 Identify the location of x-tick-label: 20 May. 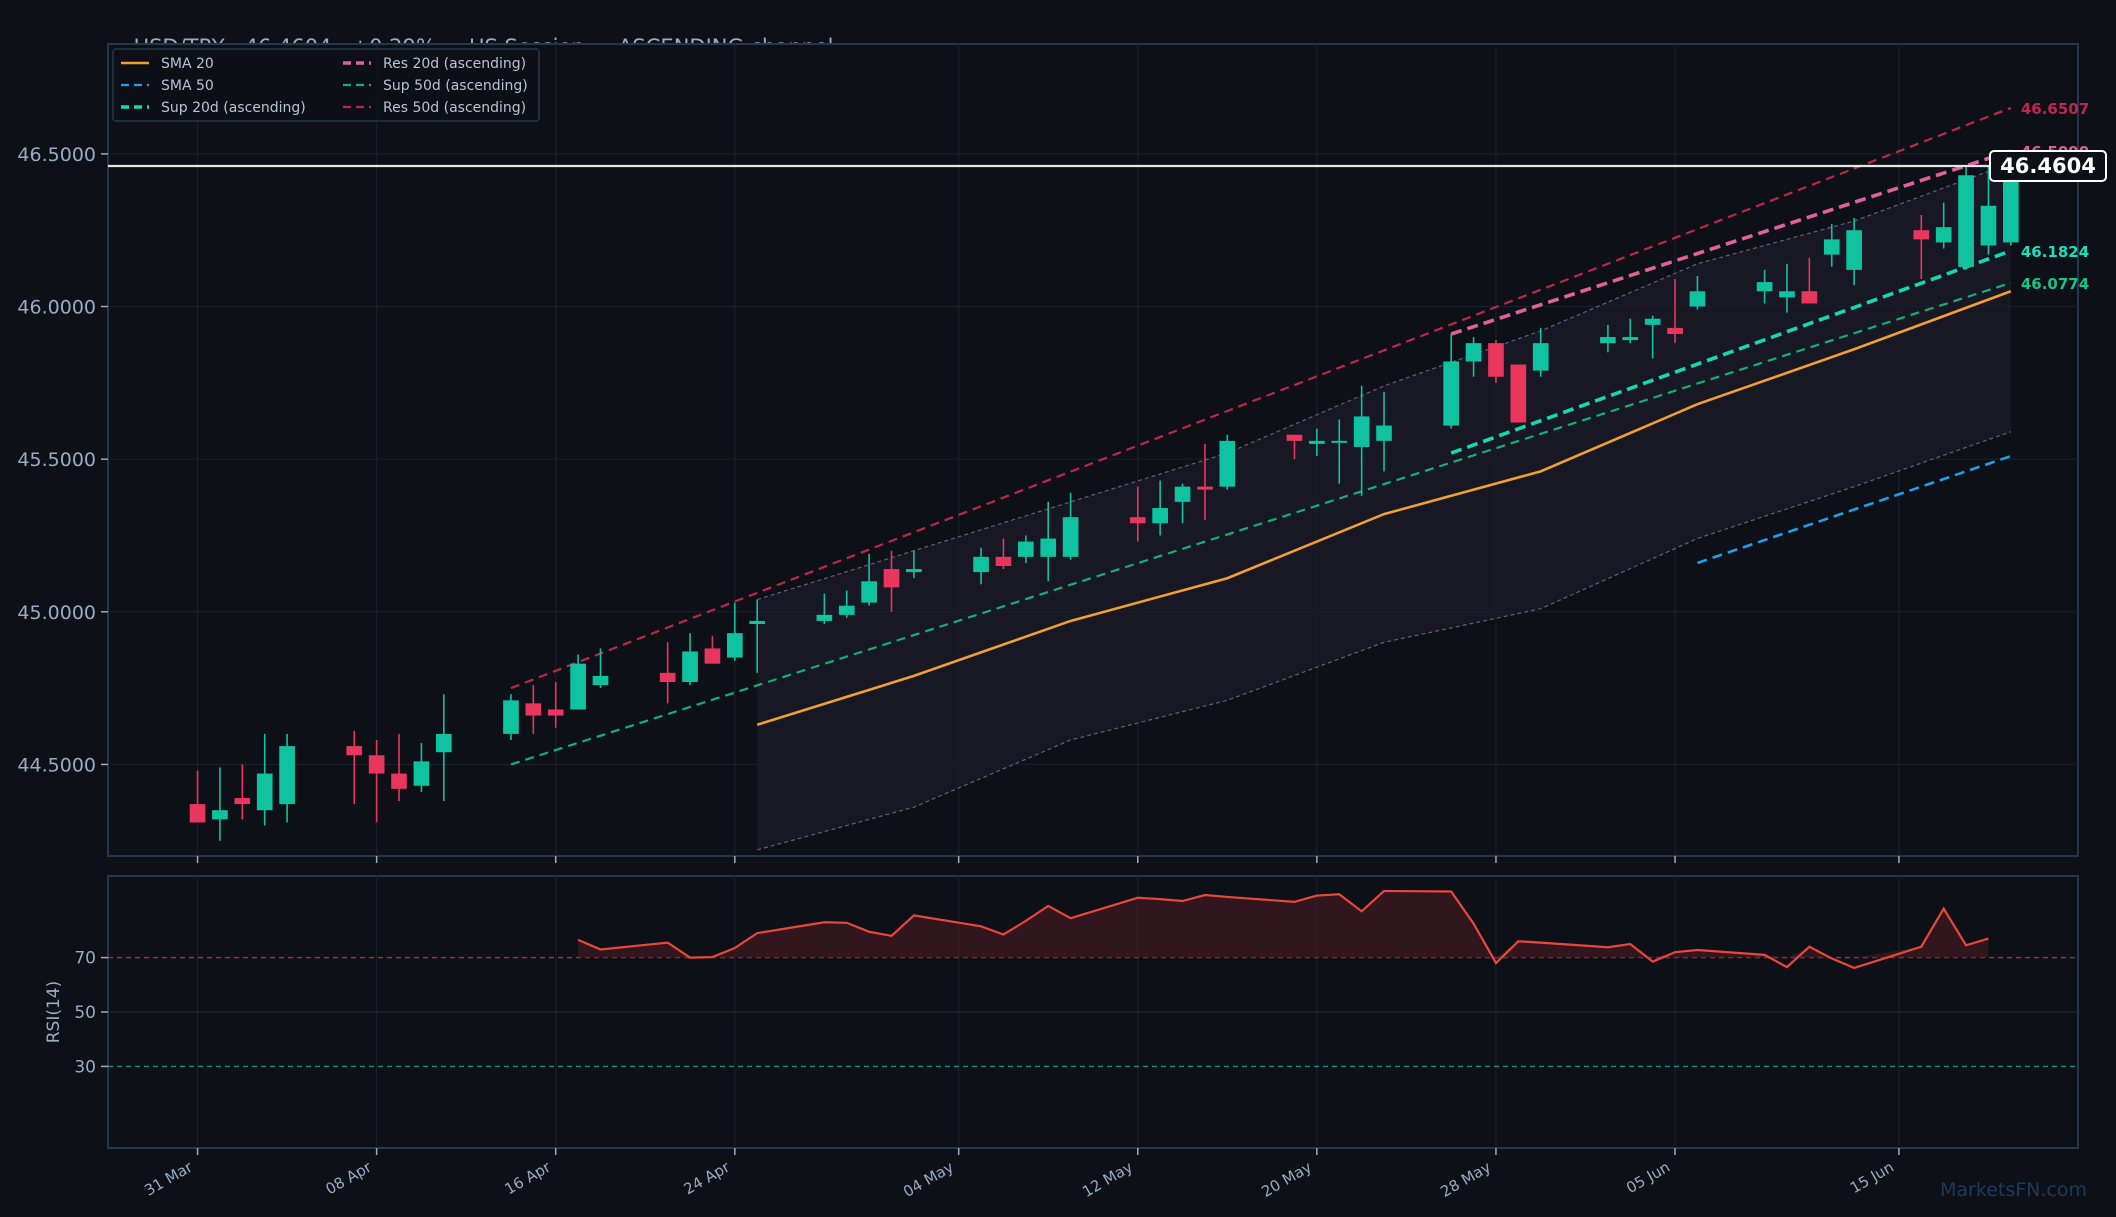
(1286, 1179).